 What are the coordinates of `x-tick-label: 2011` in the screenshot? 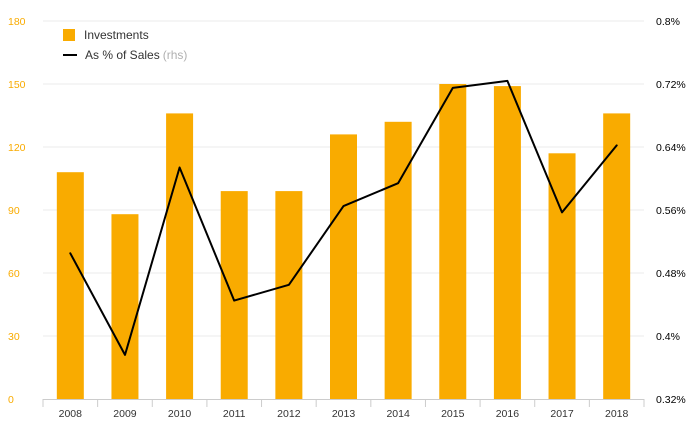 It's located at (234, 414).